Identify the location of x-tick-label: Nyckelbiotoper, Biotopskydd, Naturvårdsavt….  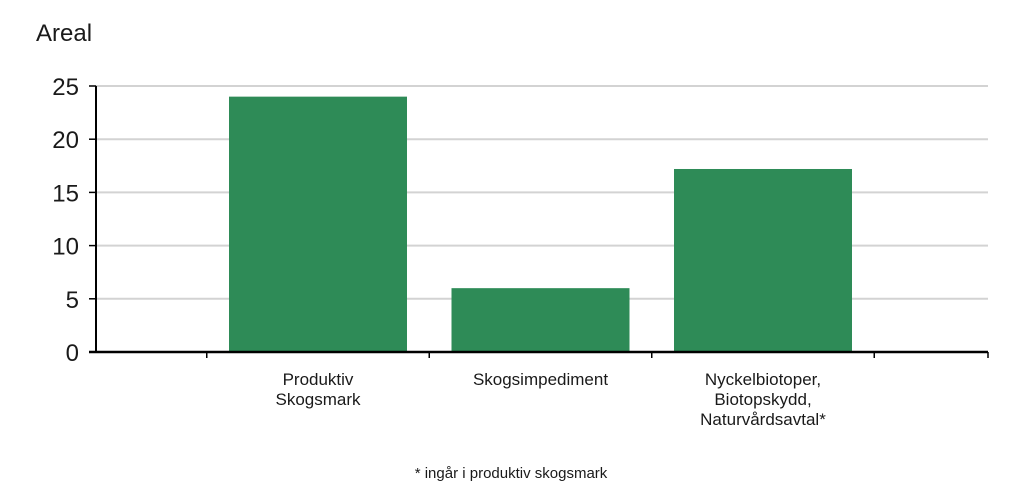
(763, 399).